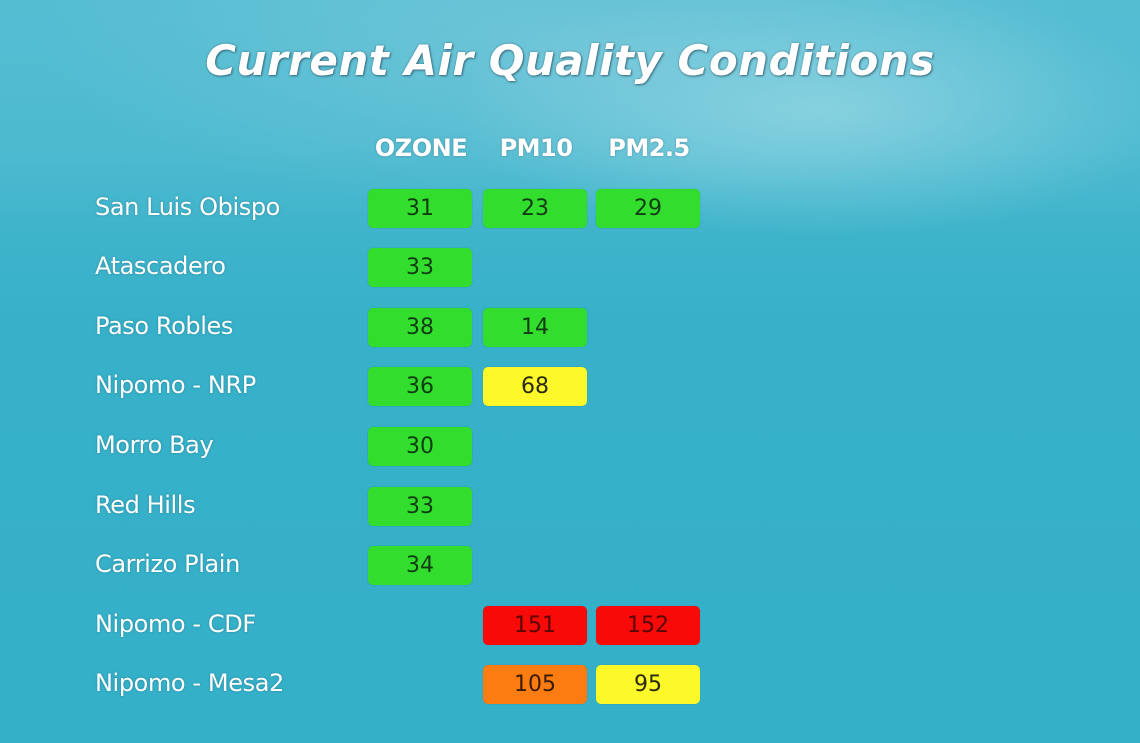 The width and height of the screenshot is (1140, 743). What do you see at coordinates (167, 564) in the screenshot?
I see `station-name: Carrizo Plain` at bounding box center [167, 564].